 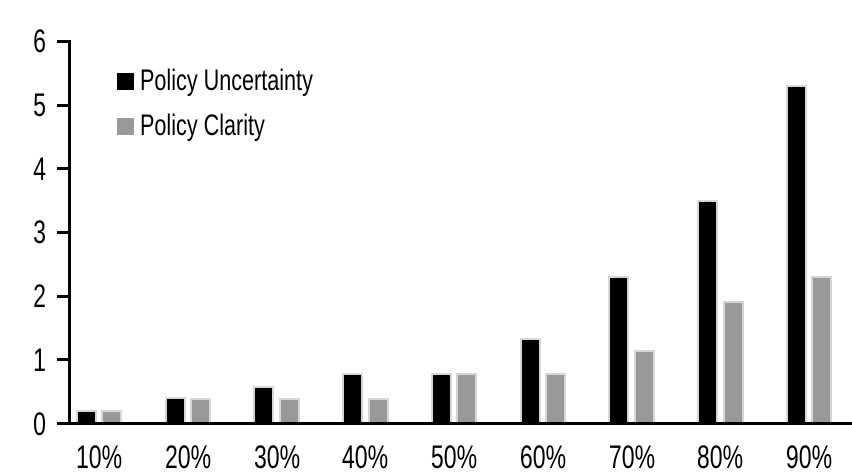 I want to click on y-tick-label-0: 0, so click(x=39, y=423).